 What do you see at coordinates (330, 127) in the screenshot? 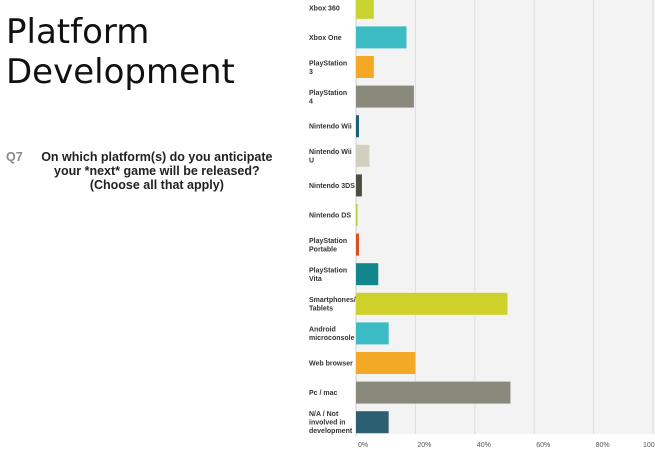
I see `category-label: Nintendo Wii` at bounding box center [330, 127].